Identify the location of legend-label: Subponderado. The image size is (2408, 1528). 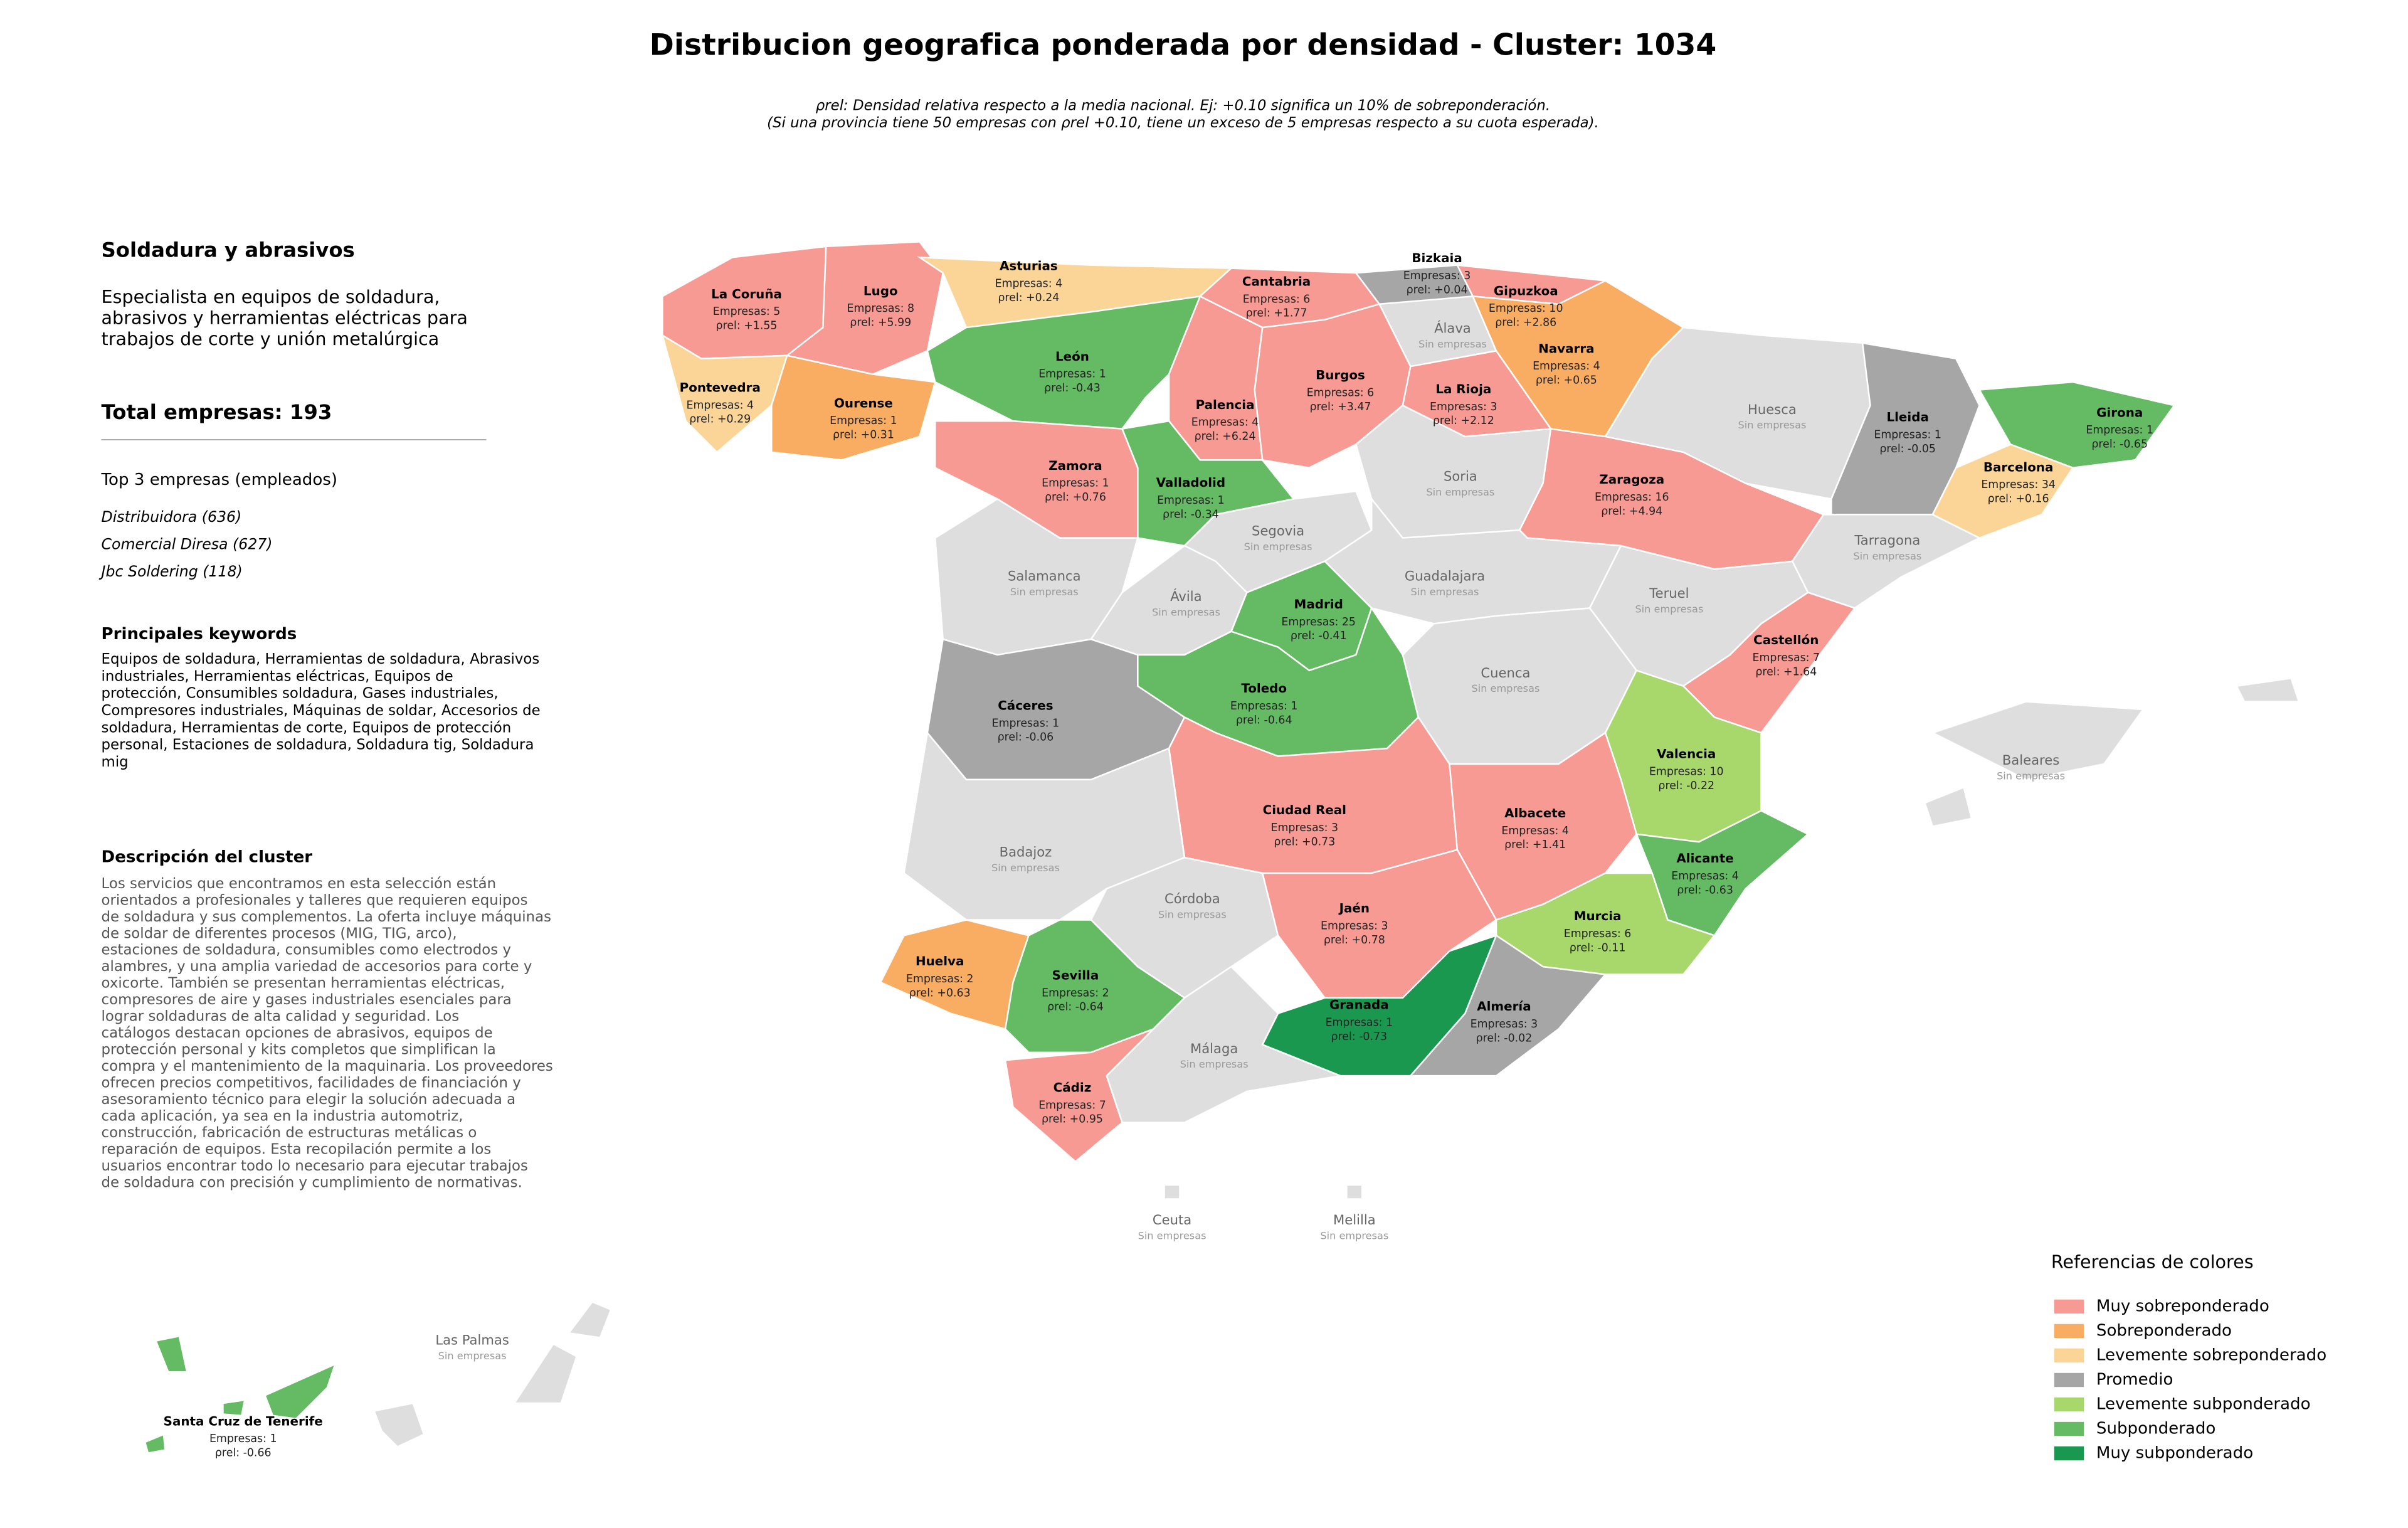
(2155, 1428).